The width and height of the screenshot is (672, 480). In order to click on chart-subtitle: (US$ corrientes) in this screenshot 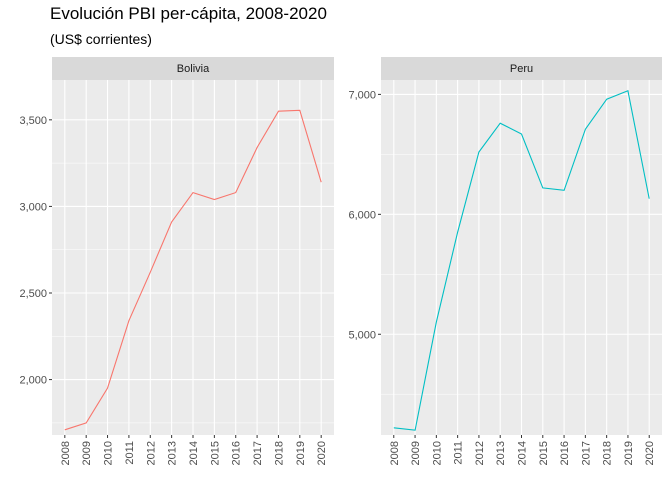, I will do `click(101, 39)`.